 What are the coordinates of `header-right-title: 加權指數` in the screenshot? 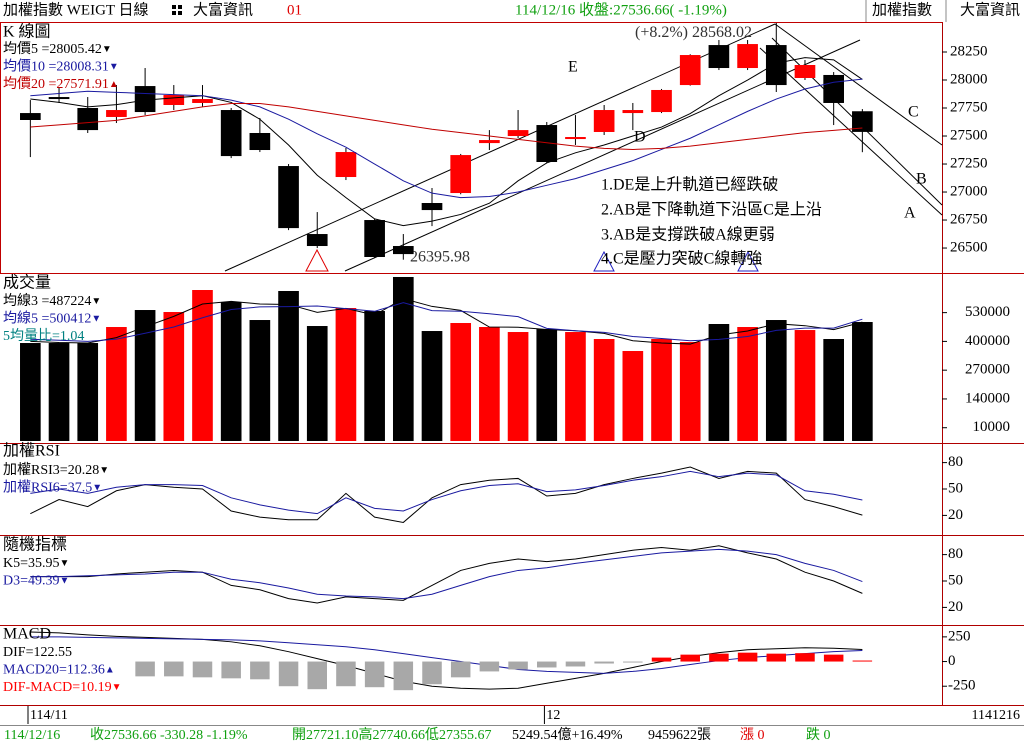 It's located at (902, 9).